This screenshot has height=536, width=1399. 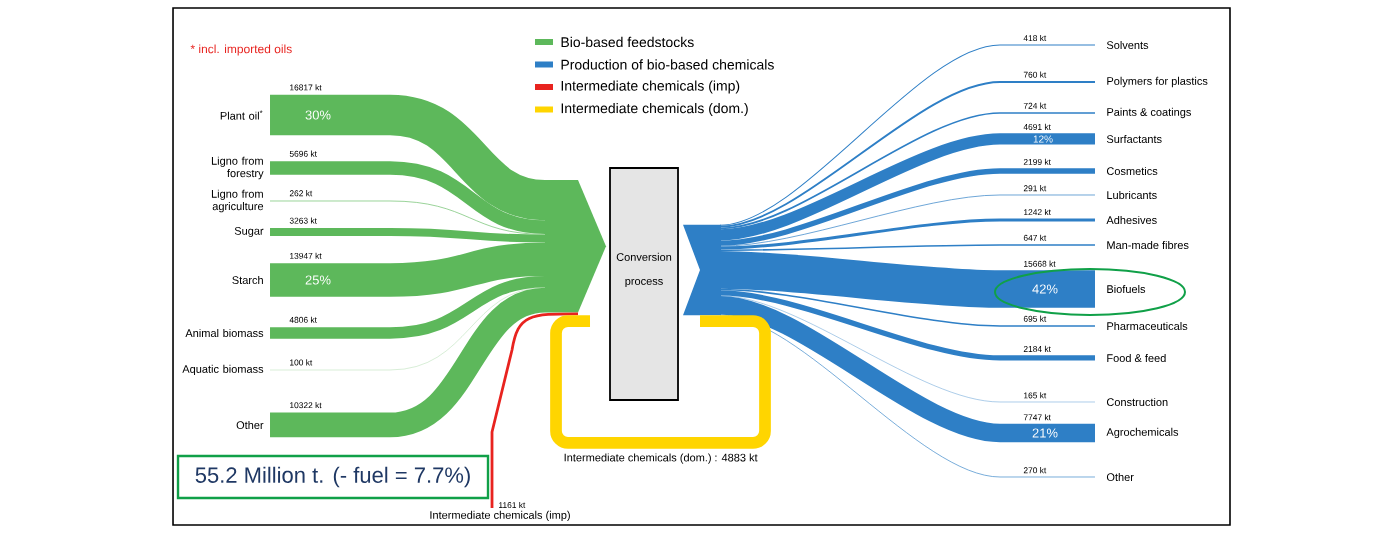 What do you see at coordinates (1035, 237) in the screenshot?
I see `data-label: 647 kt` at bounding box center [1035, 237].